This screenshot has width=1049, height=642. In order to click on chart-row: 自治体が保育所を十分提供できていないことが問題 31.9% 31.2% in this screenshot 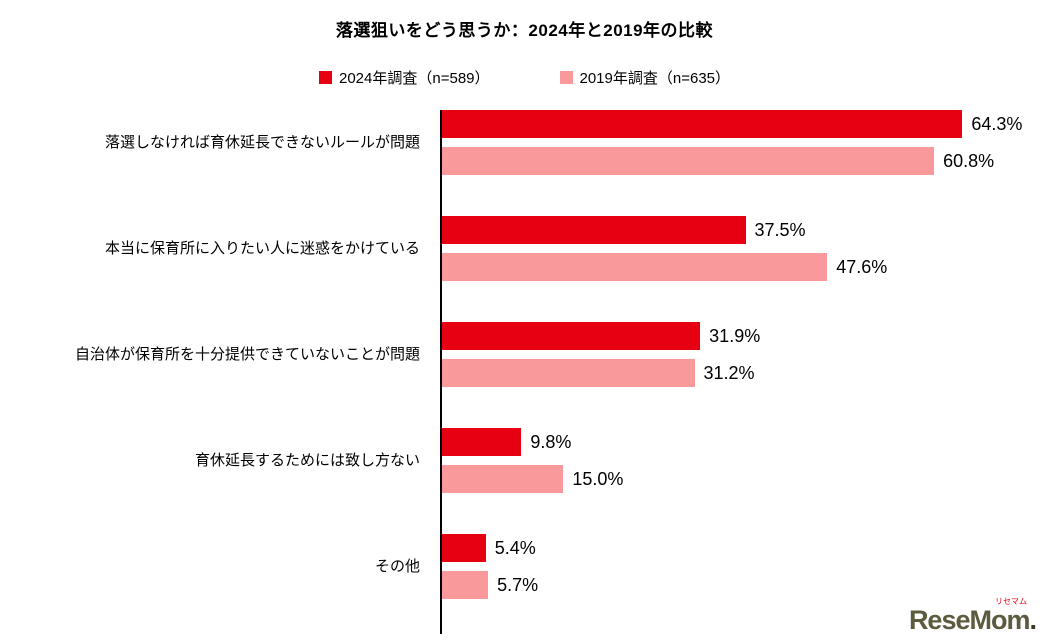, I will do `click(524, 354)`.